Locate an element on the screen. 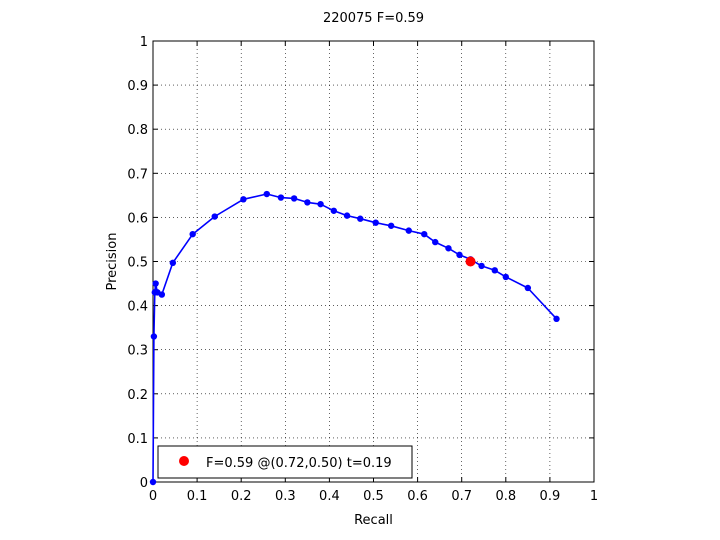  x-tick-label: 0.6 is located at coordinates (417, 496).